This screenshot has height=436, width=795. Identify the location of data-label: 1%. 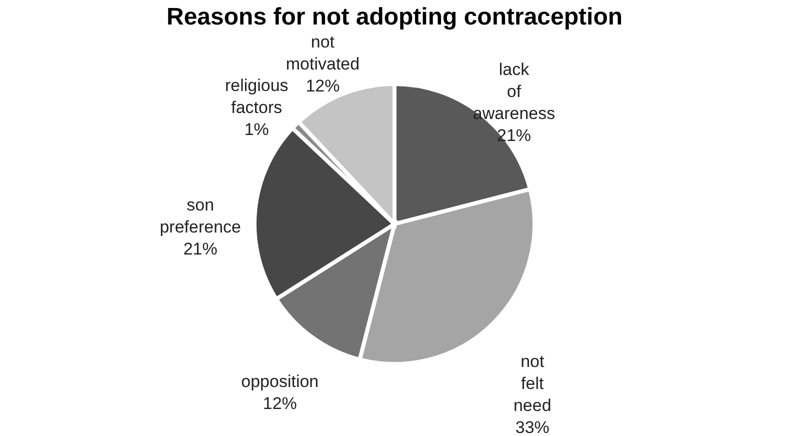
(256, 130).